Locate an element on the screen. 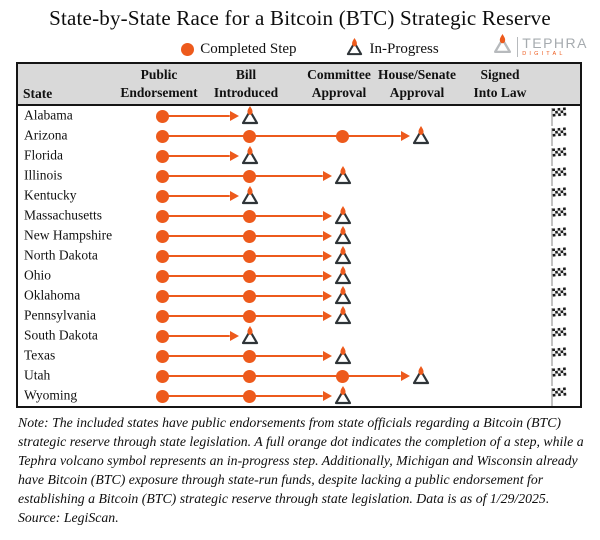 This screenshot has width=600, height=540. state-row: North Dakota is located at coordinates (299, 256).